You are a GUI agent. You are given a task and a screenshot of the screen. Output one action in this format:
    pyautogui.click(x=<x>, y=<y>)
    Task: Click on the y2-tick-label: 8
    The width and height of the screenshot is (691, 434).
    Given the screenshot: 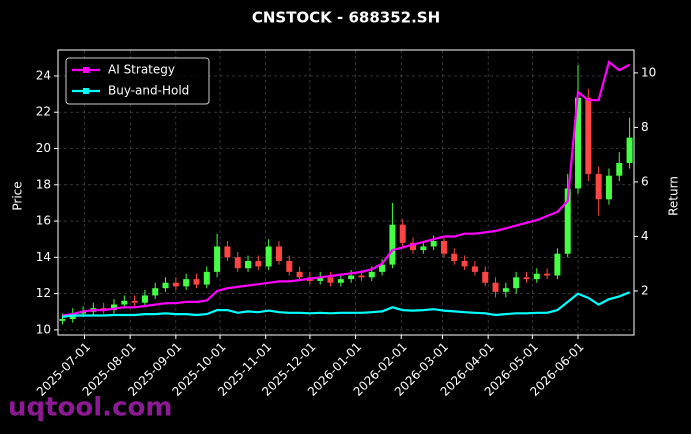 What is the action you would take?
    pyautogui.click(x=645, y=127)
    